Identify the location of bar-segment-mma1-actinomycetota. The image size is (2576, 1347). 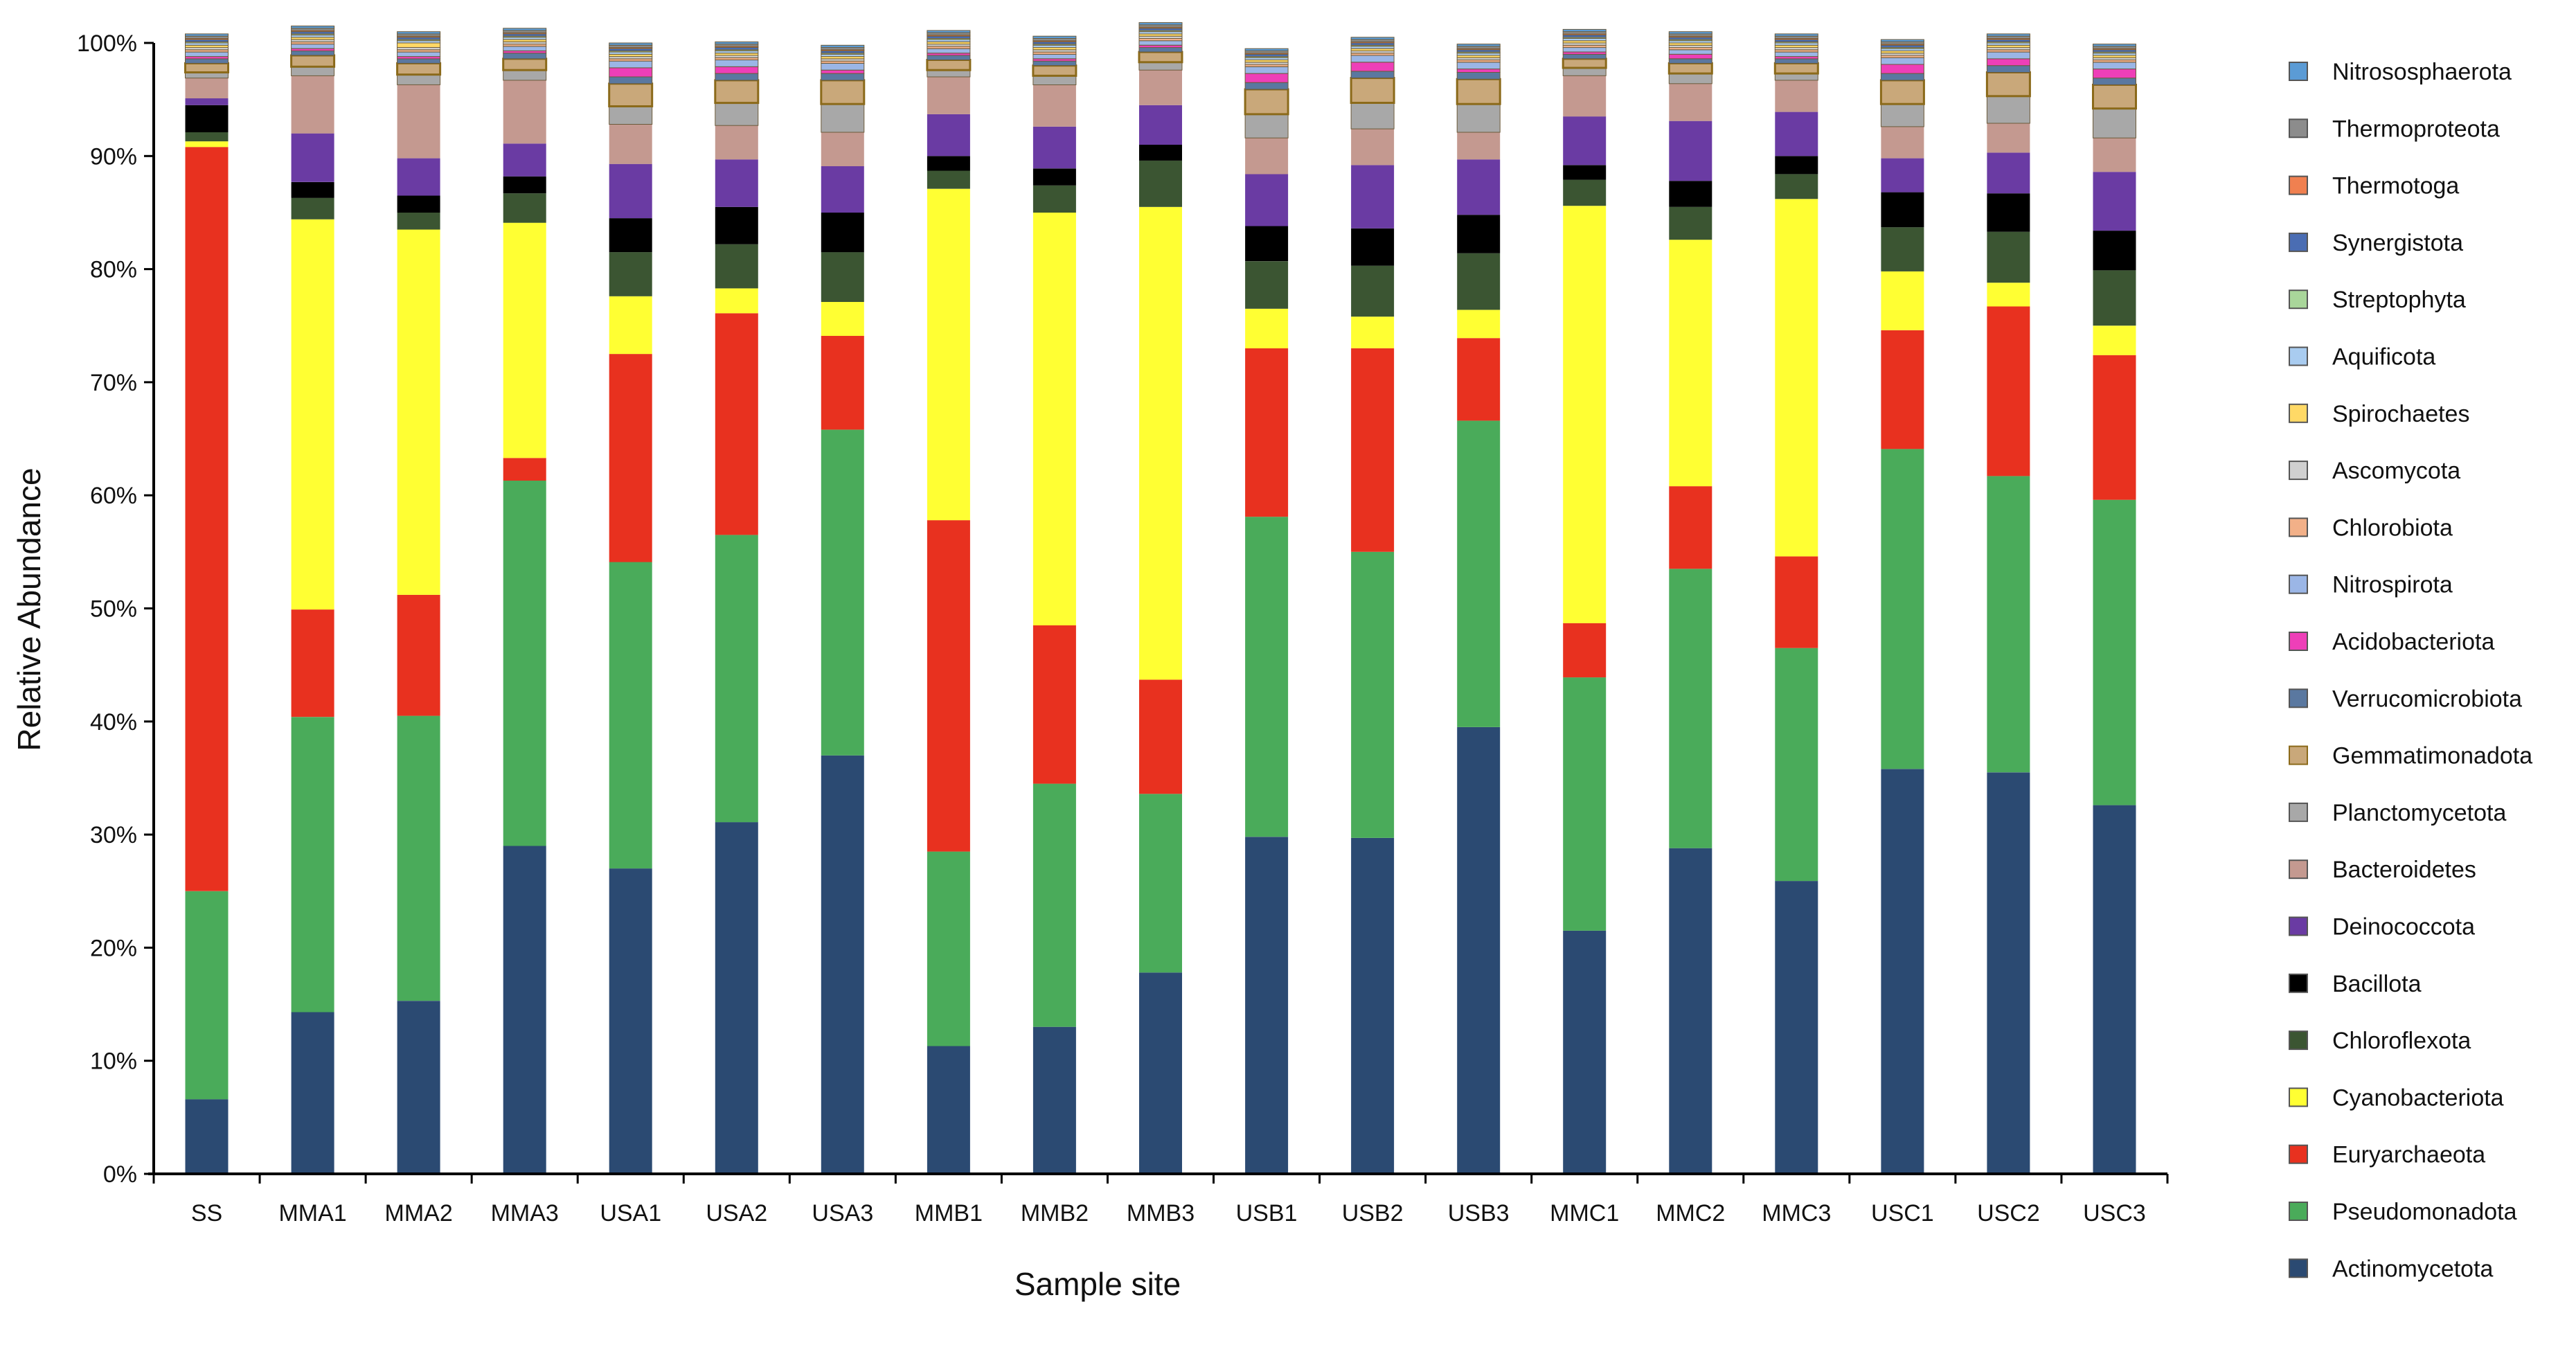
(313, 1093).